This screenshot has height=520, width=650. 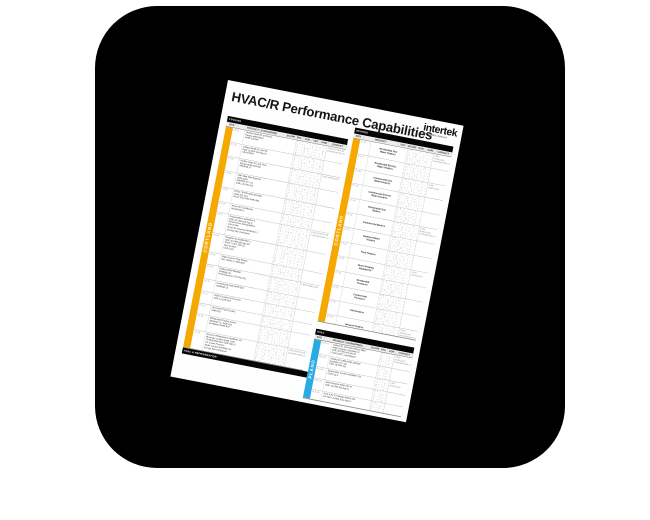 I want to click on cell-values: 21 ✓ 1 2 ✓ ✓ 1 ✓ 37 2 ✓, so click(x=377, y=408).